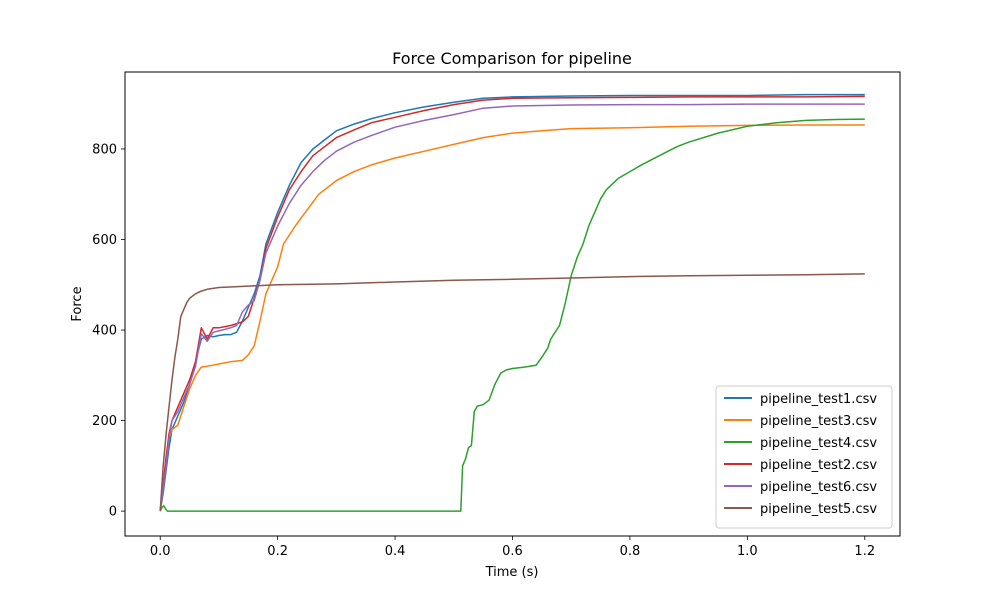  I want to click on x-tick-label: 0.4, so click(395, 551).